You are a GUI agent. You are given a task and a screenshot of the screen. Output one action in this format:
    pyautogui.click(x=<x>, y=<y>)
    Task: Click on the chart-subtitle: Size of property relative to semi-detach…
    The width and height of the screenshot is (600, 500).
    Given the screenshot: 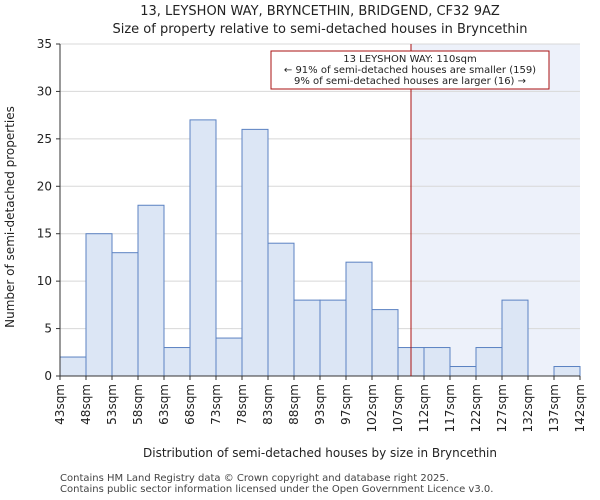 What is the action you would take?
    pyautogui.click(x=319, y=29)
    